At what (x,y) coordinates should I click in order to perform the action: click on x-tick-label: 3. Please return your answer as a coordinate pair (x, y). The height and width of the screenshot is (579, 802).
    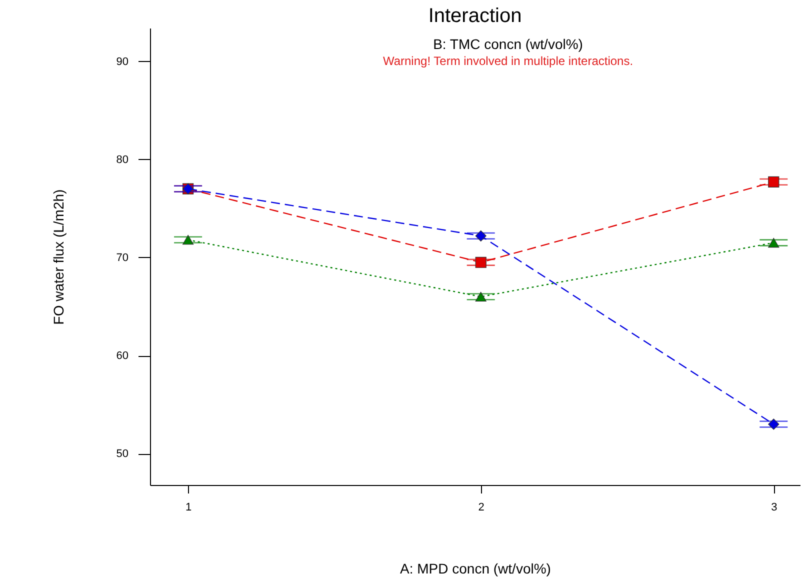
    Looking at the image, I should click on (774, 508).